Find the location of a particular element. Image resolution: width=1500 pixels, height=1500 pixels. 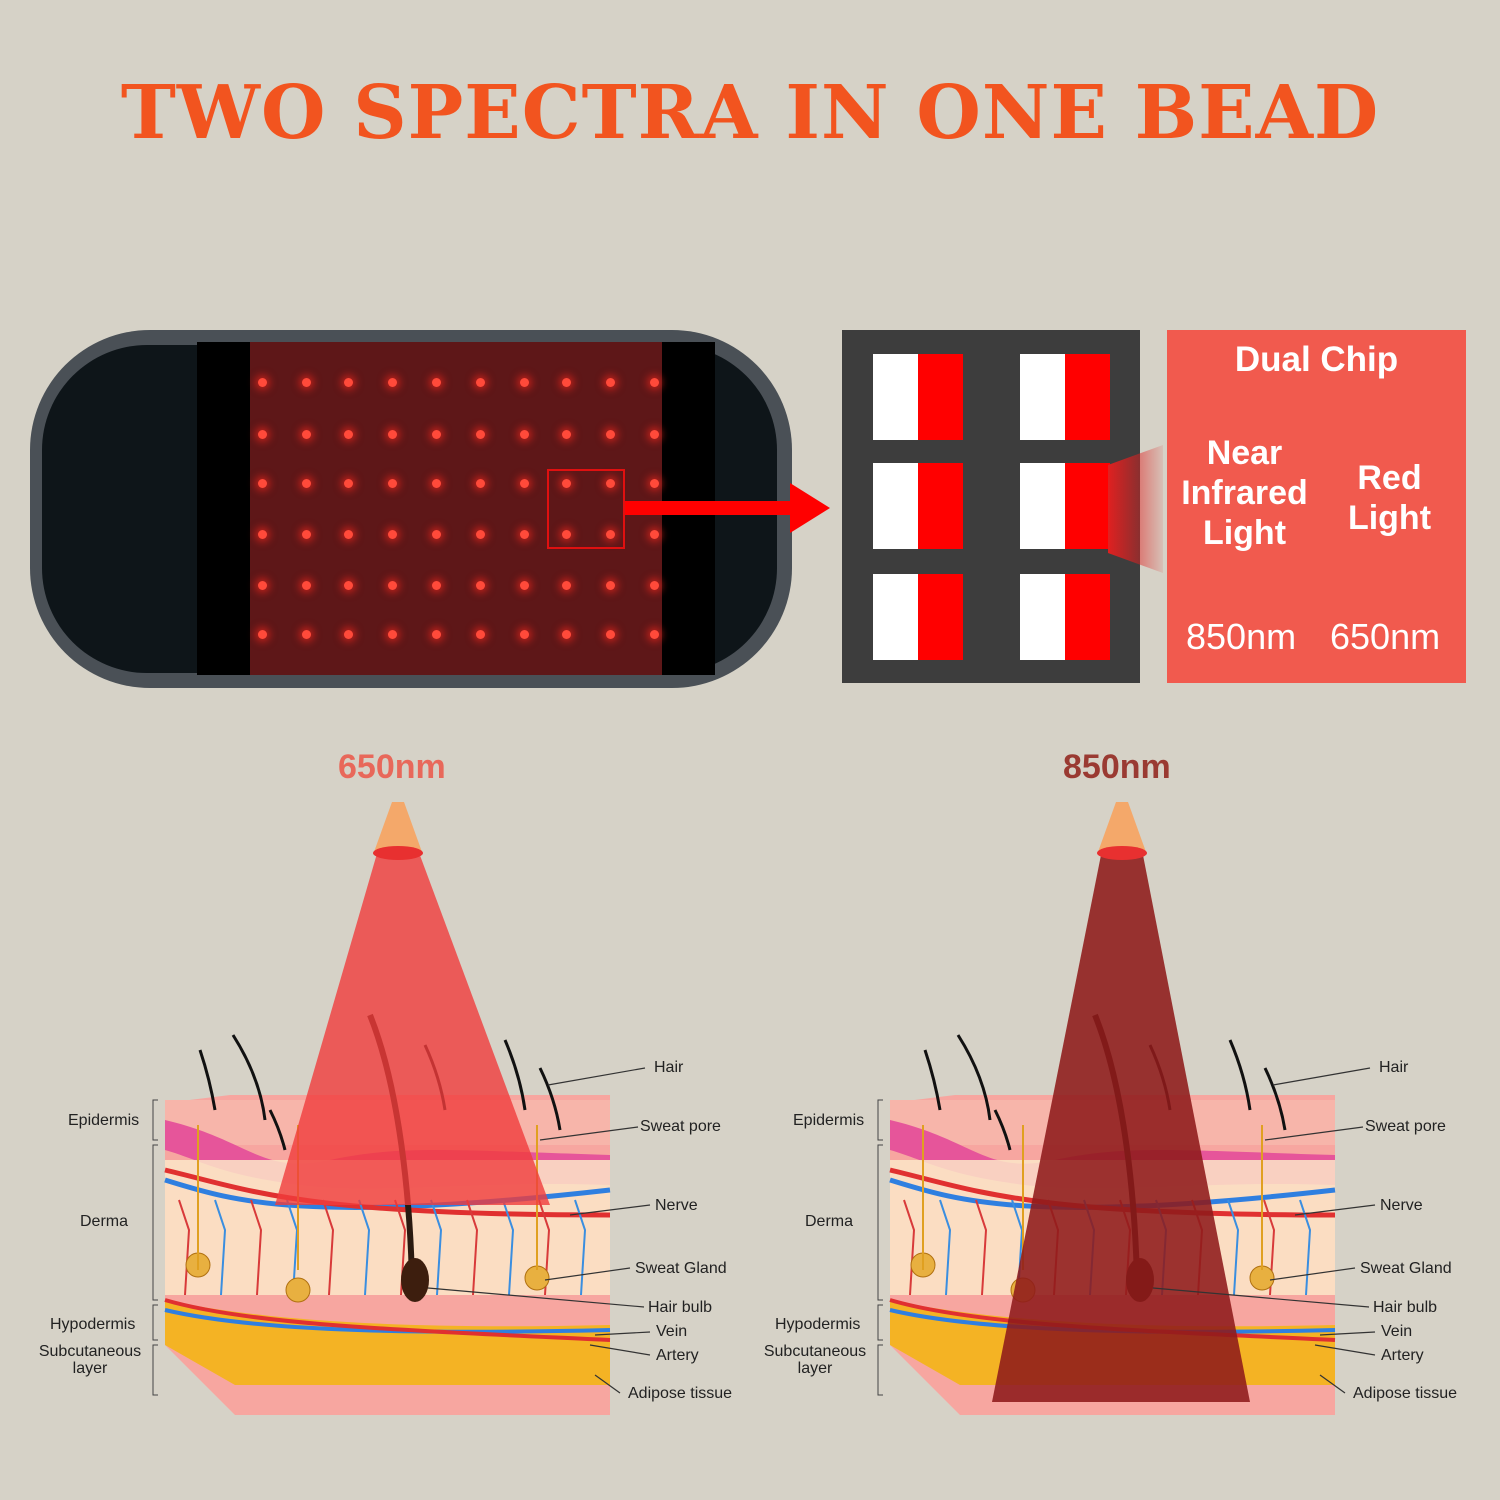

led-panel is located at coordinates (456, 508).